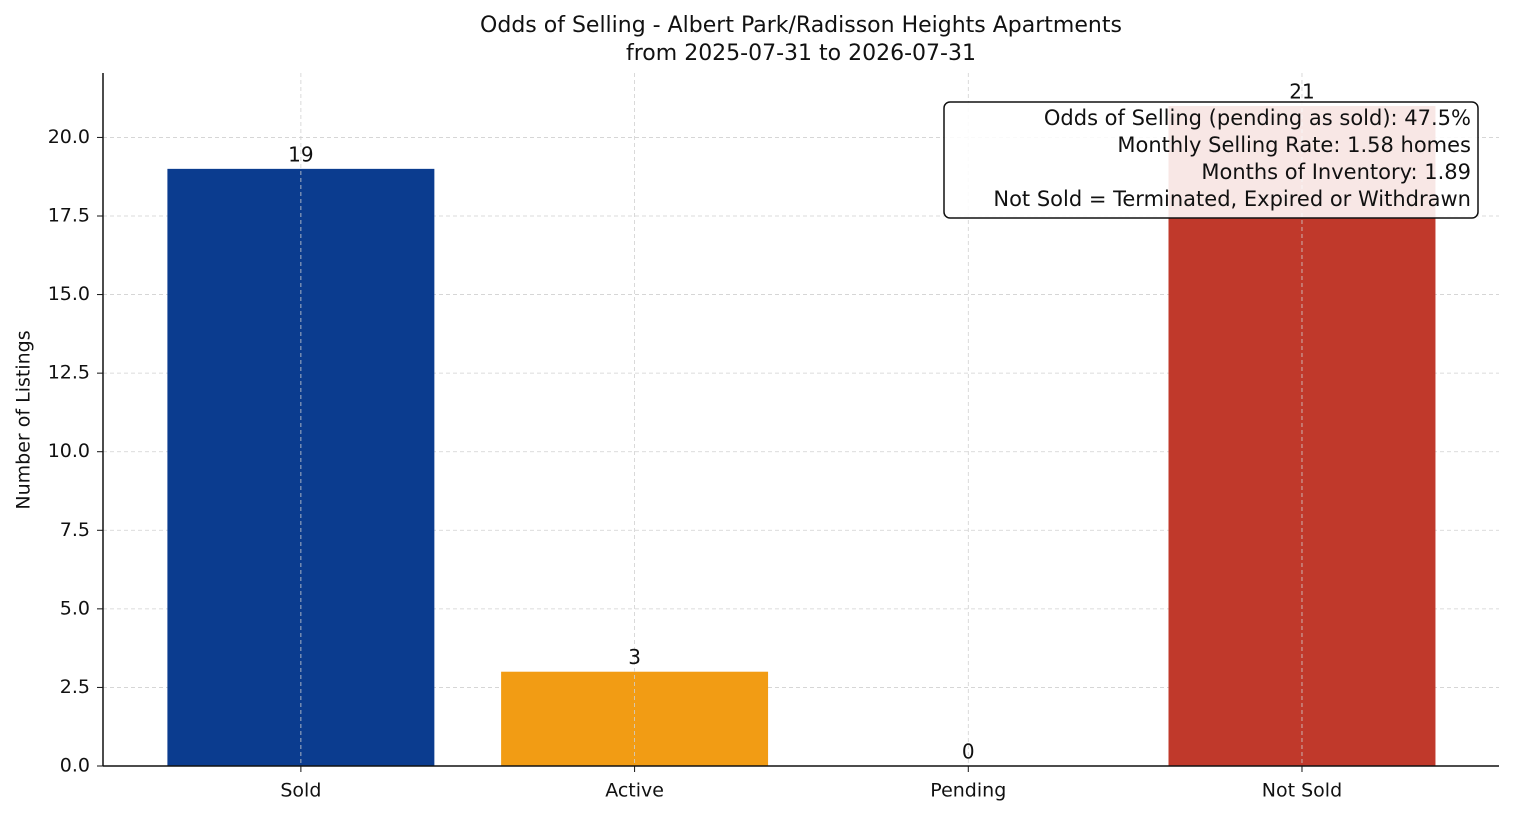 Image resolution: width=1514 pixels, height=816 pixels. Describe the element at coordinates (69, 451) in the screenshot. I see `y-tick-label: 10.0` at that location.